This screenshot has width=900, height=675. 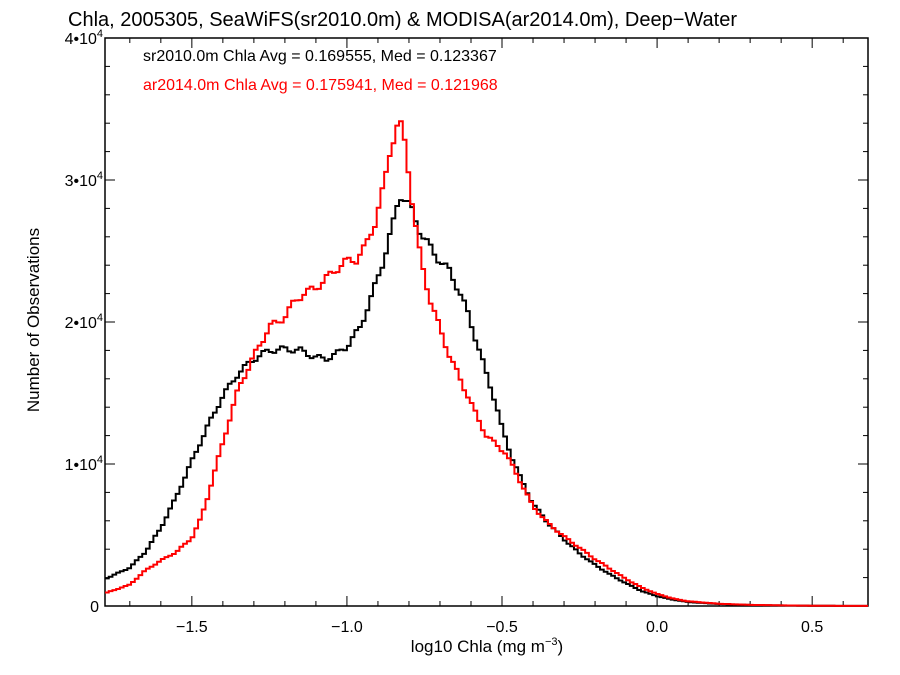 What do you see at coordinates (561, 646) in the screenshot?
I see `x-axis-title-end: )` at bounding box center [561, 646].